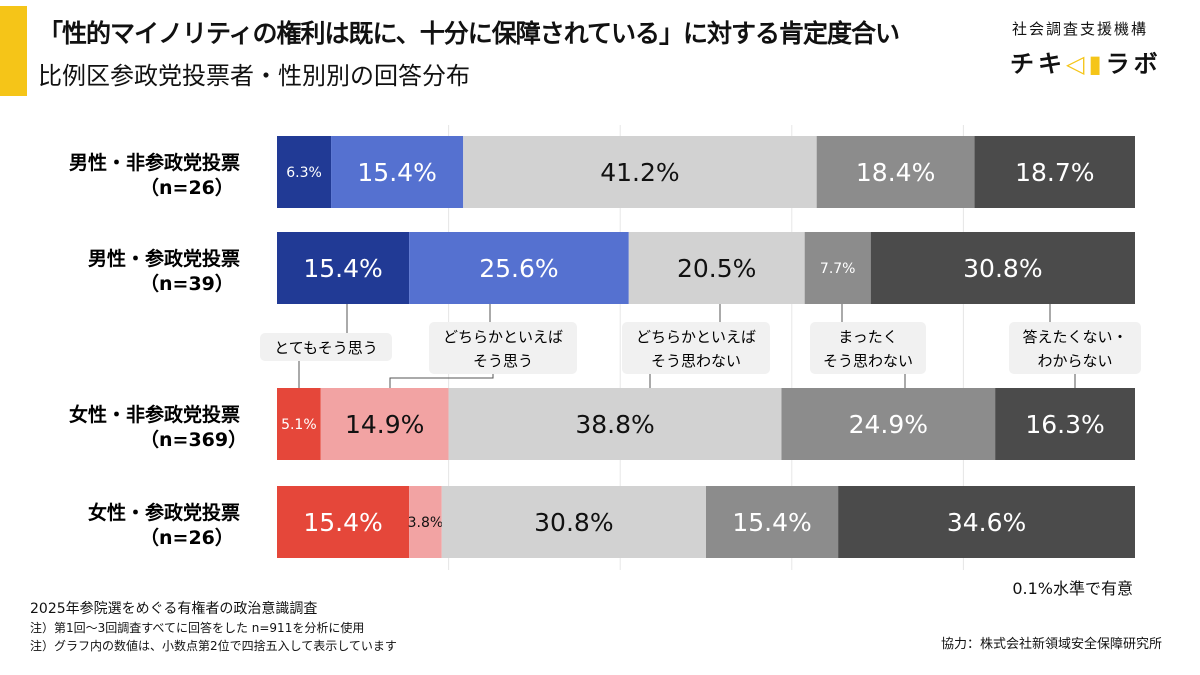  Describe the element at coordinates (13, 51) in the screenshot. I see `accent-bar` at that location.